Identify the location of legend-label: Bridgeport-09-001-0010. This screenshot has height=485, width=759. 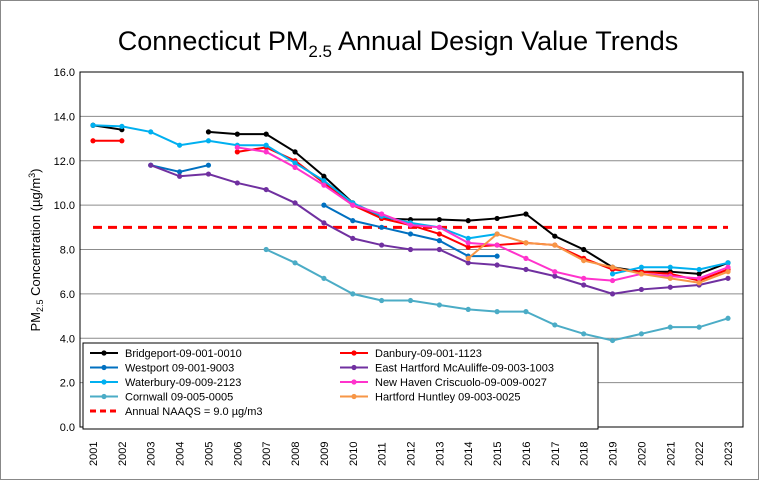
(183, 354).